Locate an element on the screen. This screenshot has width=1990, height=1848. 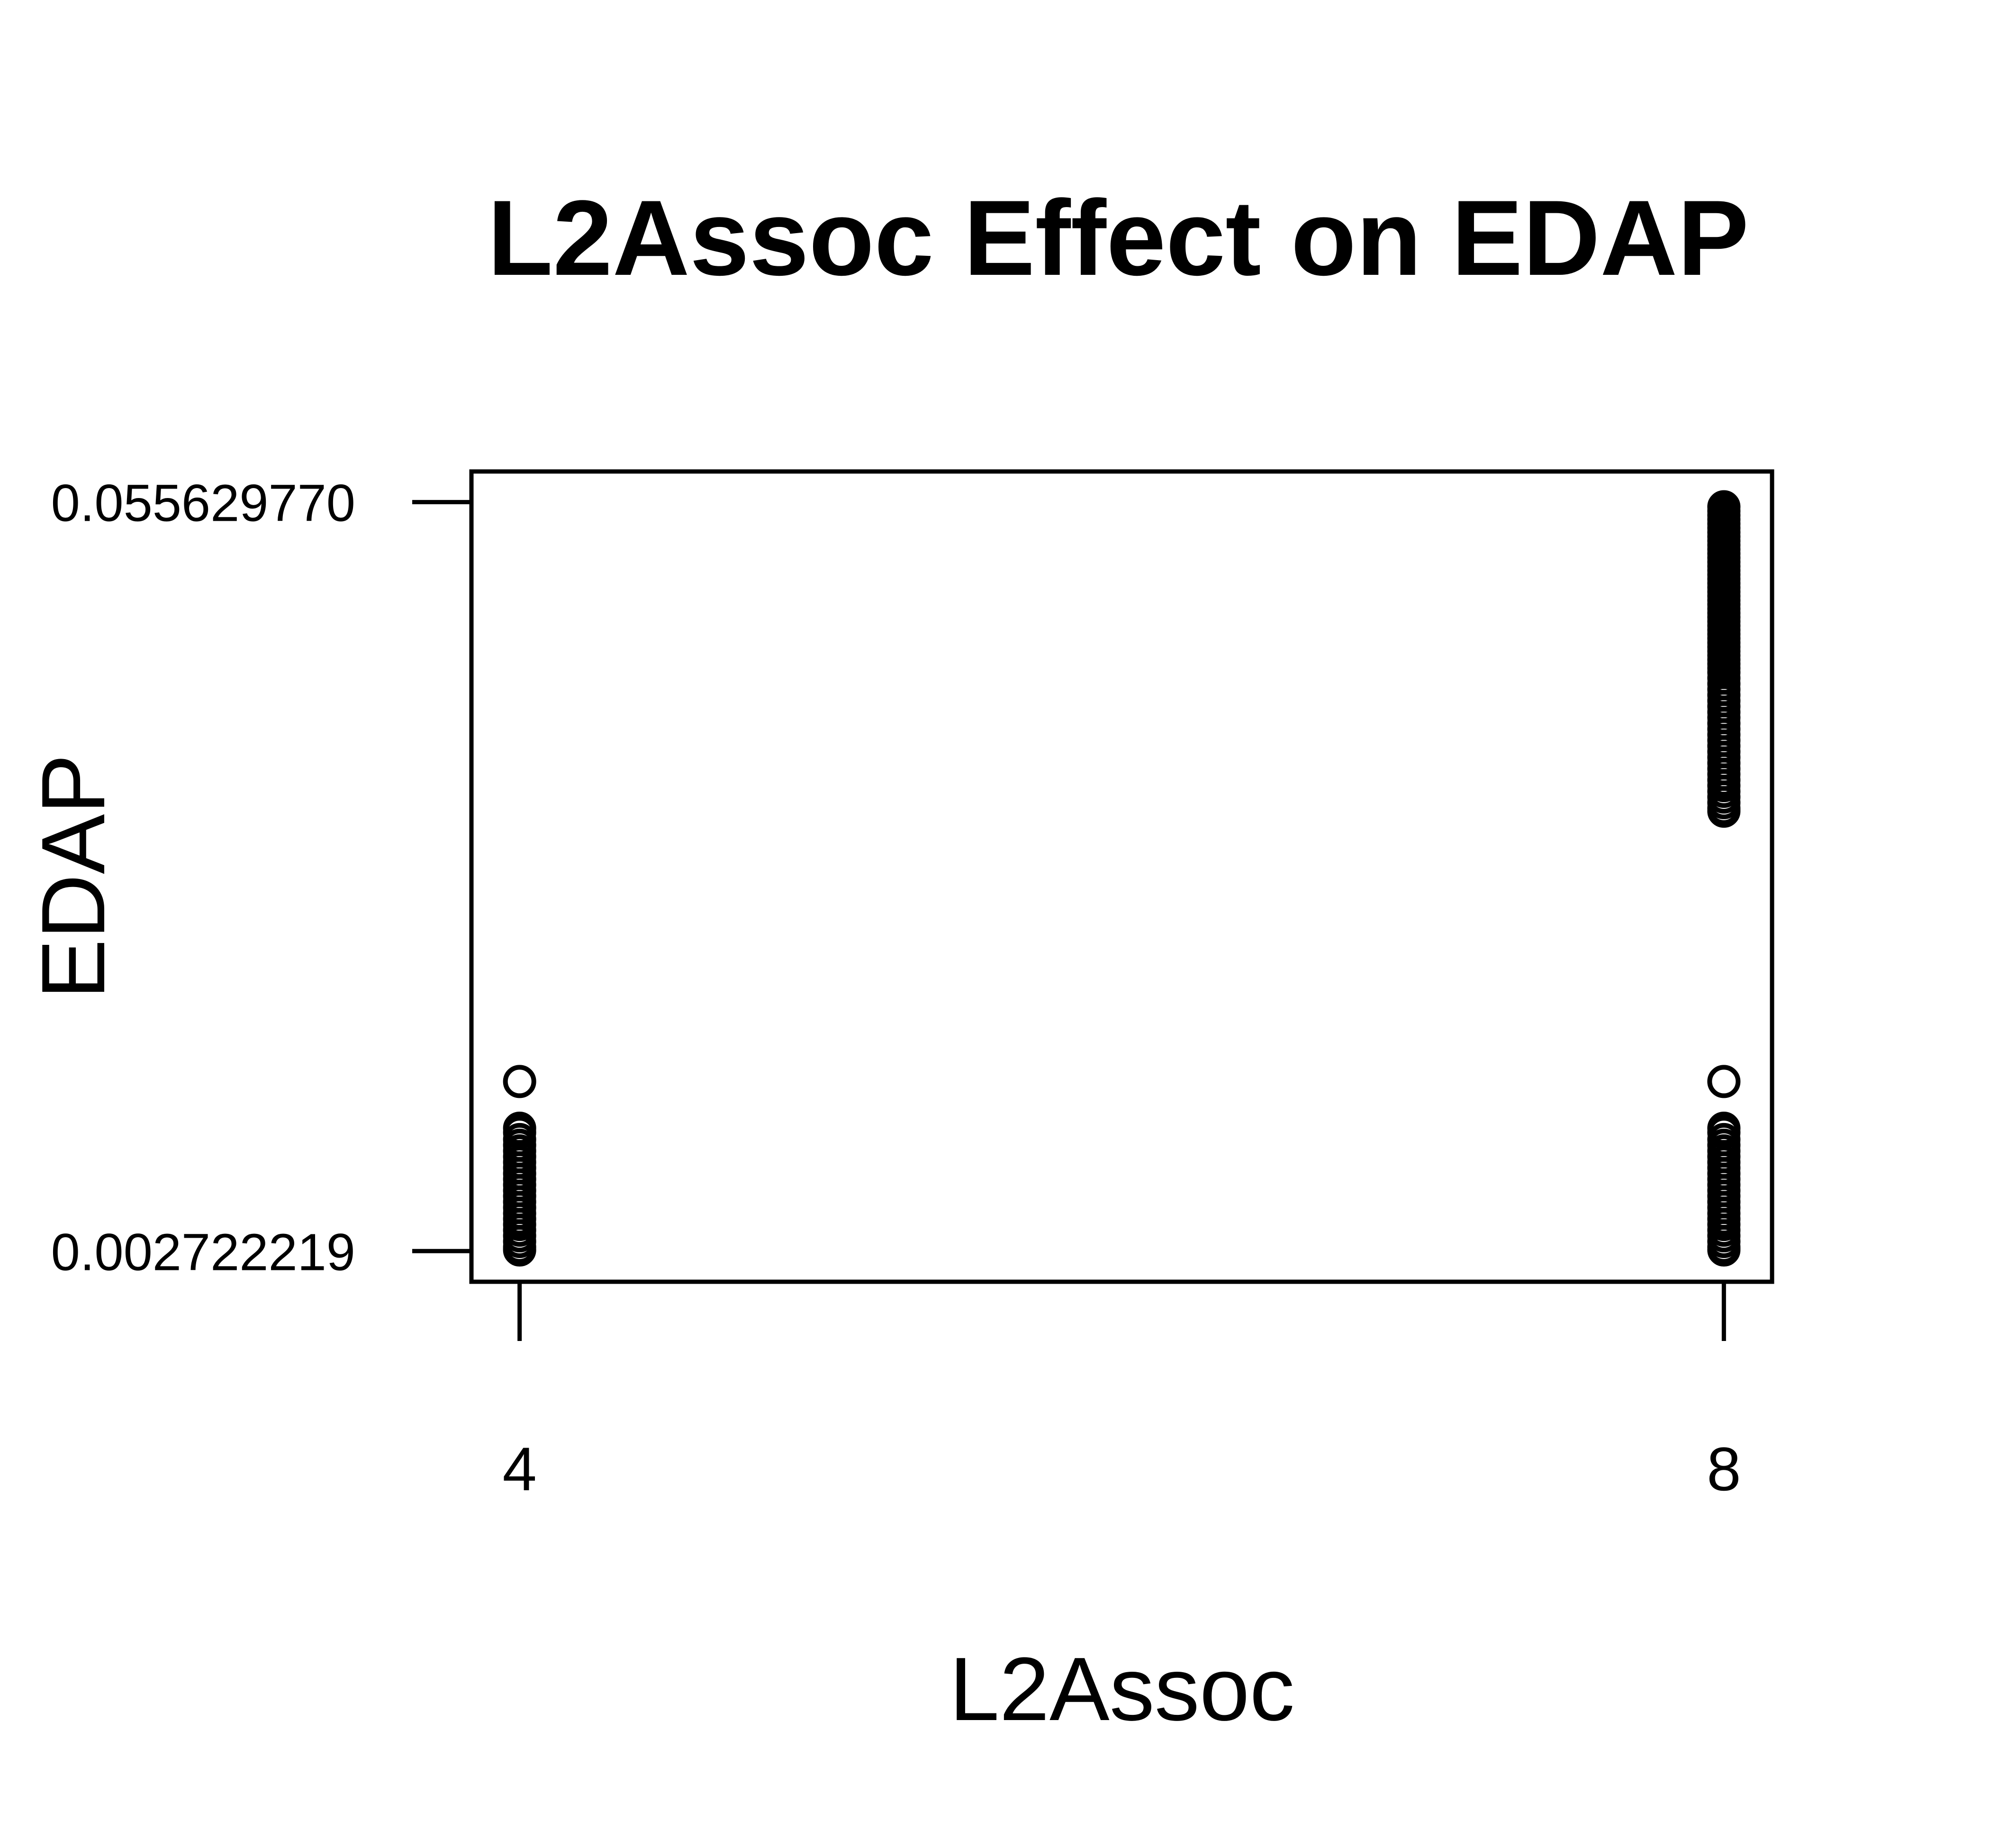
x-tick-label: 4 is located at coordinates (520, 1469).